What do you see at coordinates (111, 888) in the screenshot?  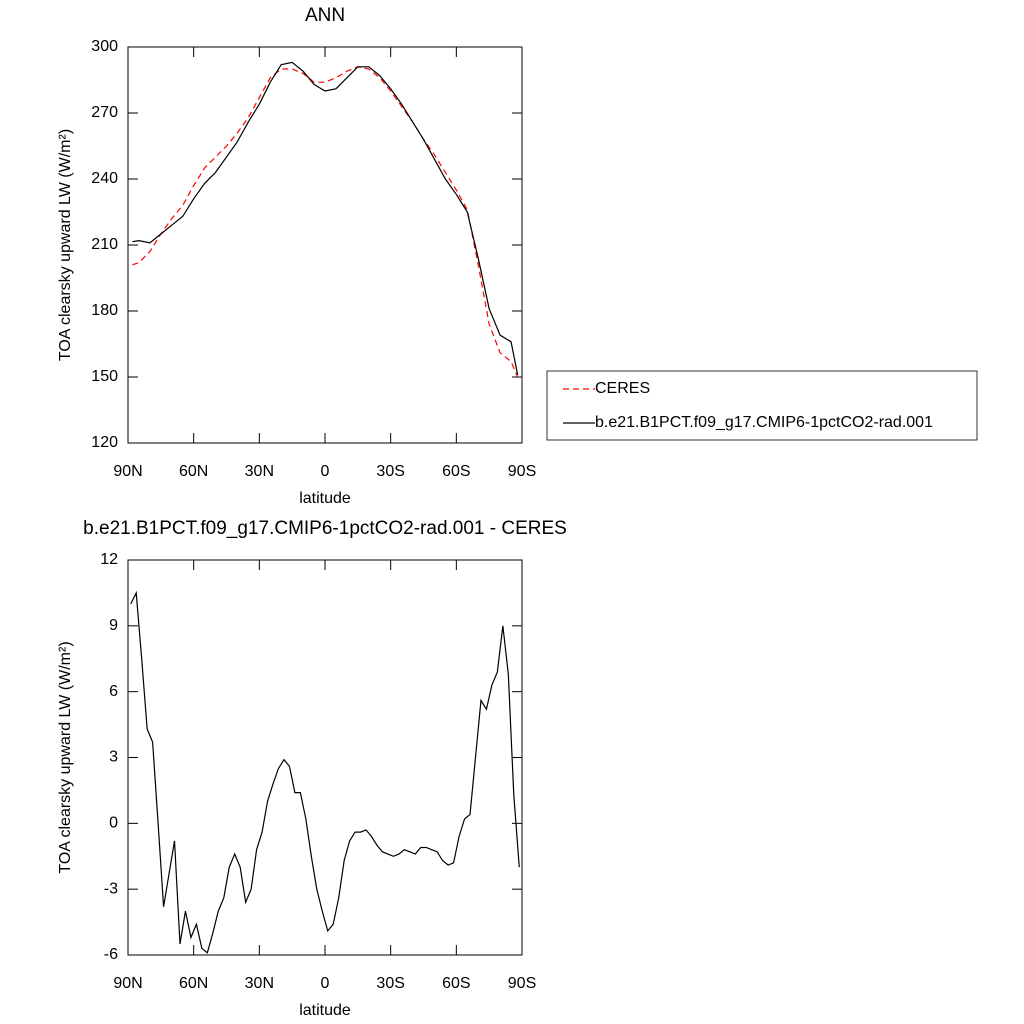 I see `y-tick-label: -3` at bounding box center [111, 888].